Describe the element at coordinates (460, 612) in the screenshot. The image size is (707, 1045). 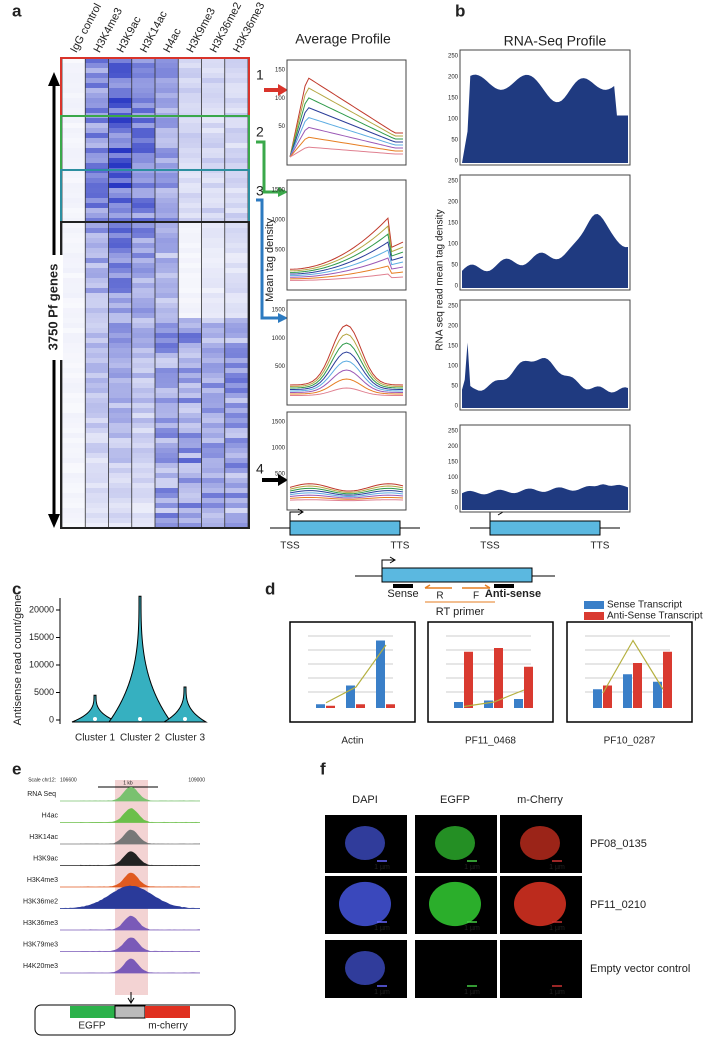
I see `primer-title: RT primer` at that location.